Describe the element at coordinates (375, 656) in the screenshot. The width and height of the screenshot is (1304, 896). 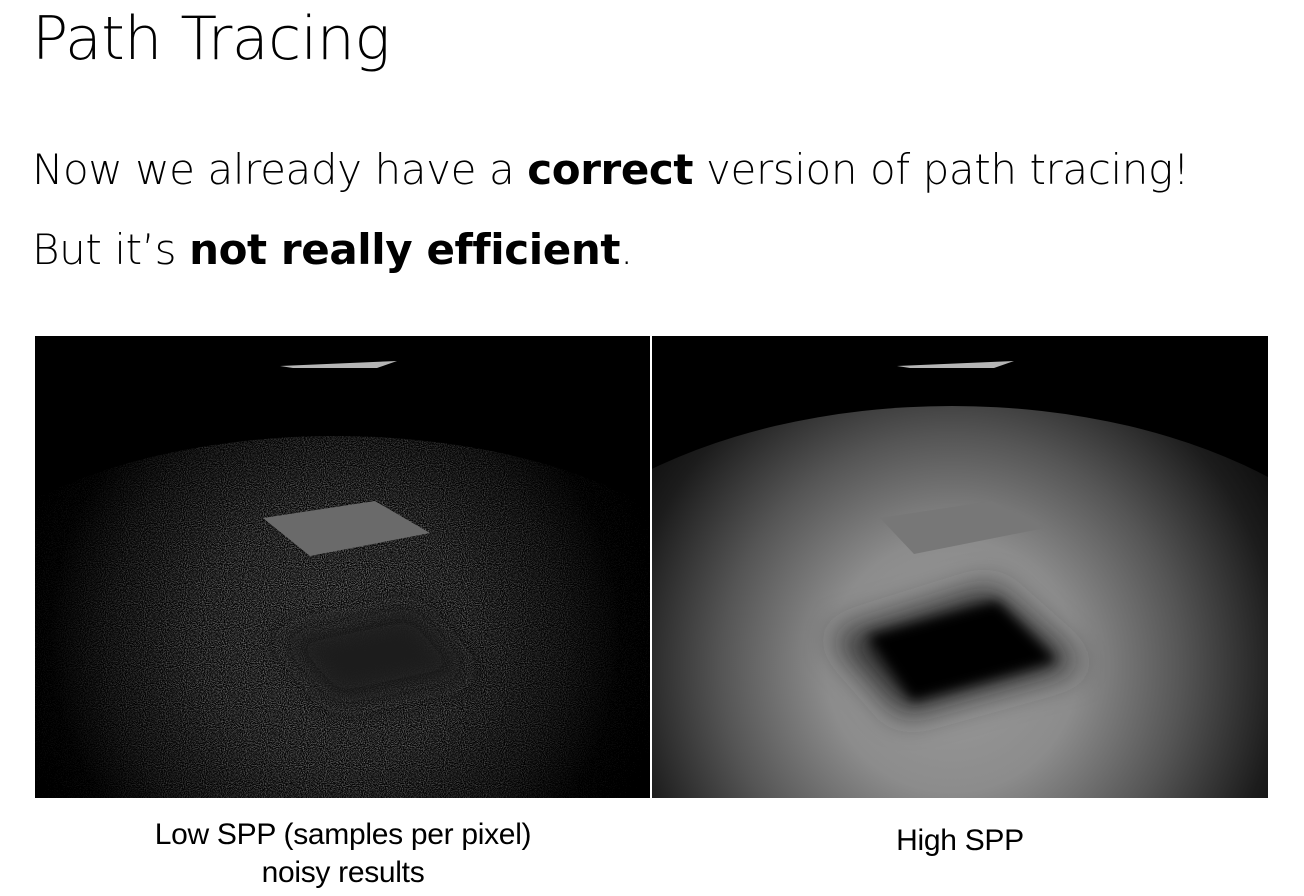
I see `floor-shadow-shape` at that location.